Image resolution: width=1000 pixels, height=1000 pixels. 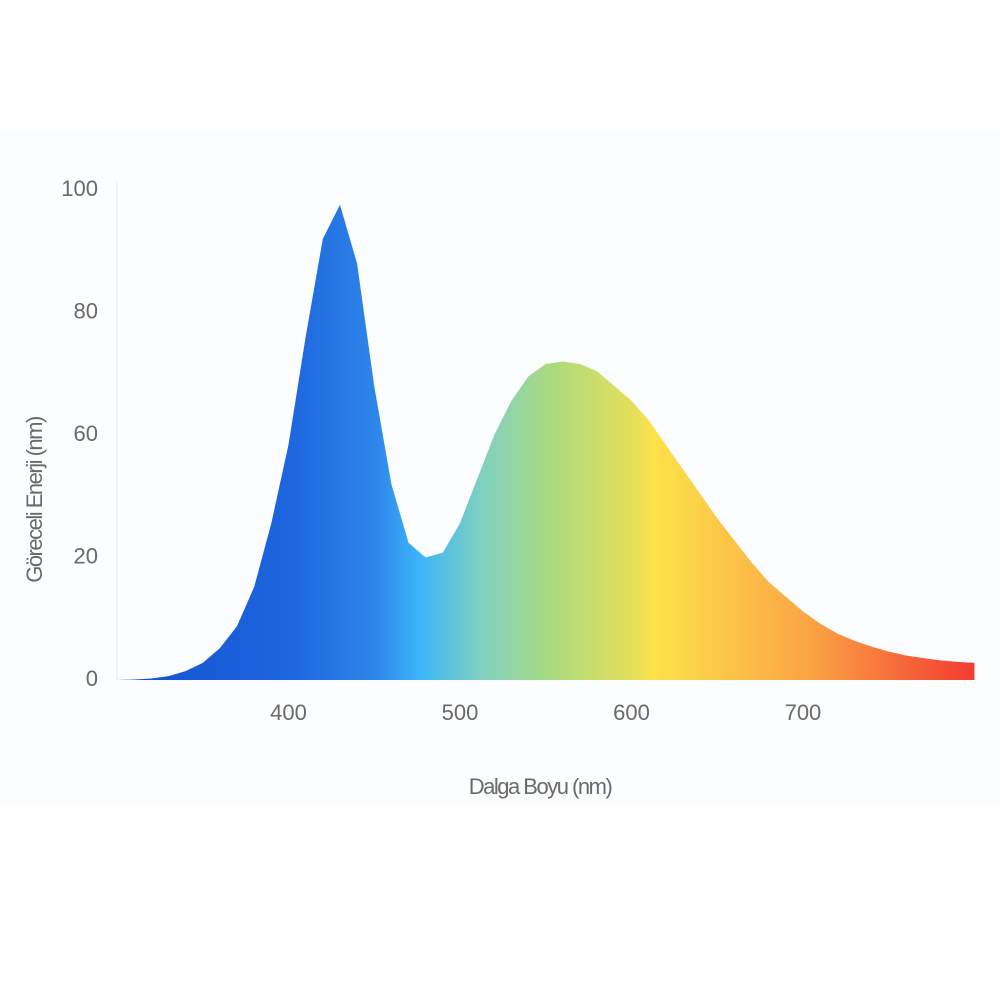 I want to click on y-tick-label: 20, so click(x=86, y=555).